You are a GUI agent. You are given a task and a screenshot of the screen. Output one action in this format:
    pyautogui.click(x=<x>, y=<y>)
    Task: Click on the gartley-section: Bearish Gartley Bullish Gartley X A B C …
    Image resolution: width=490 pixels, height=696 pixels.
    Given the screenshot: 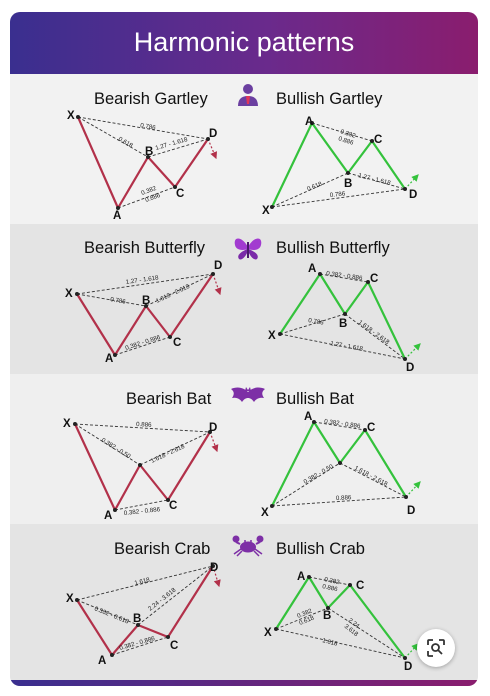 What is the action you would take?
    pyautogui.click(x=243, y=153)
    